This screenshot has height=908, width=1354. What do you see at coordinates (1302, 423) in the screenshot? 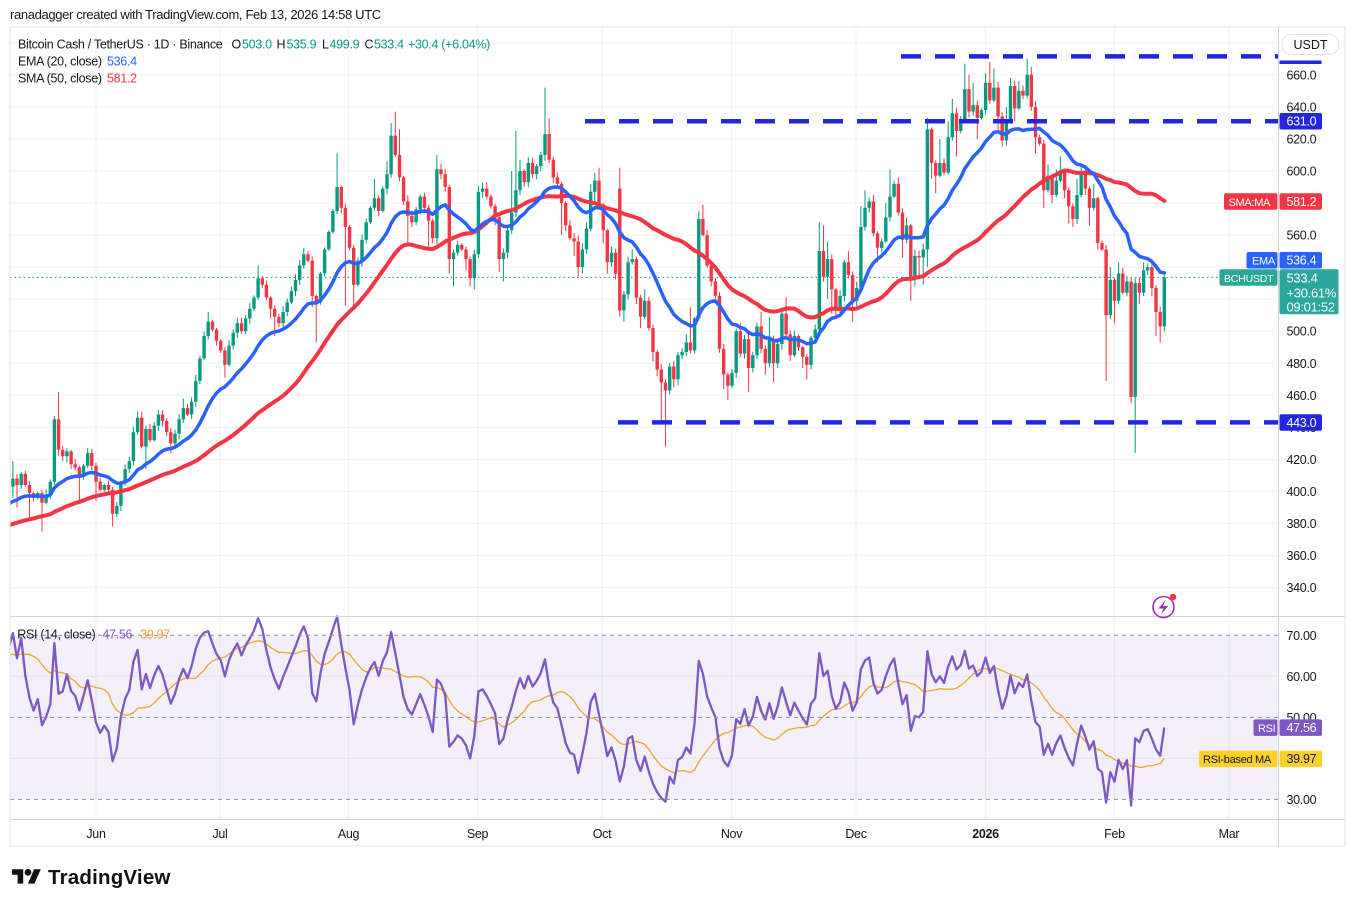
I see `svg-text: 443.0` at bounding box center [1302, 423].